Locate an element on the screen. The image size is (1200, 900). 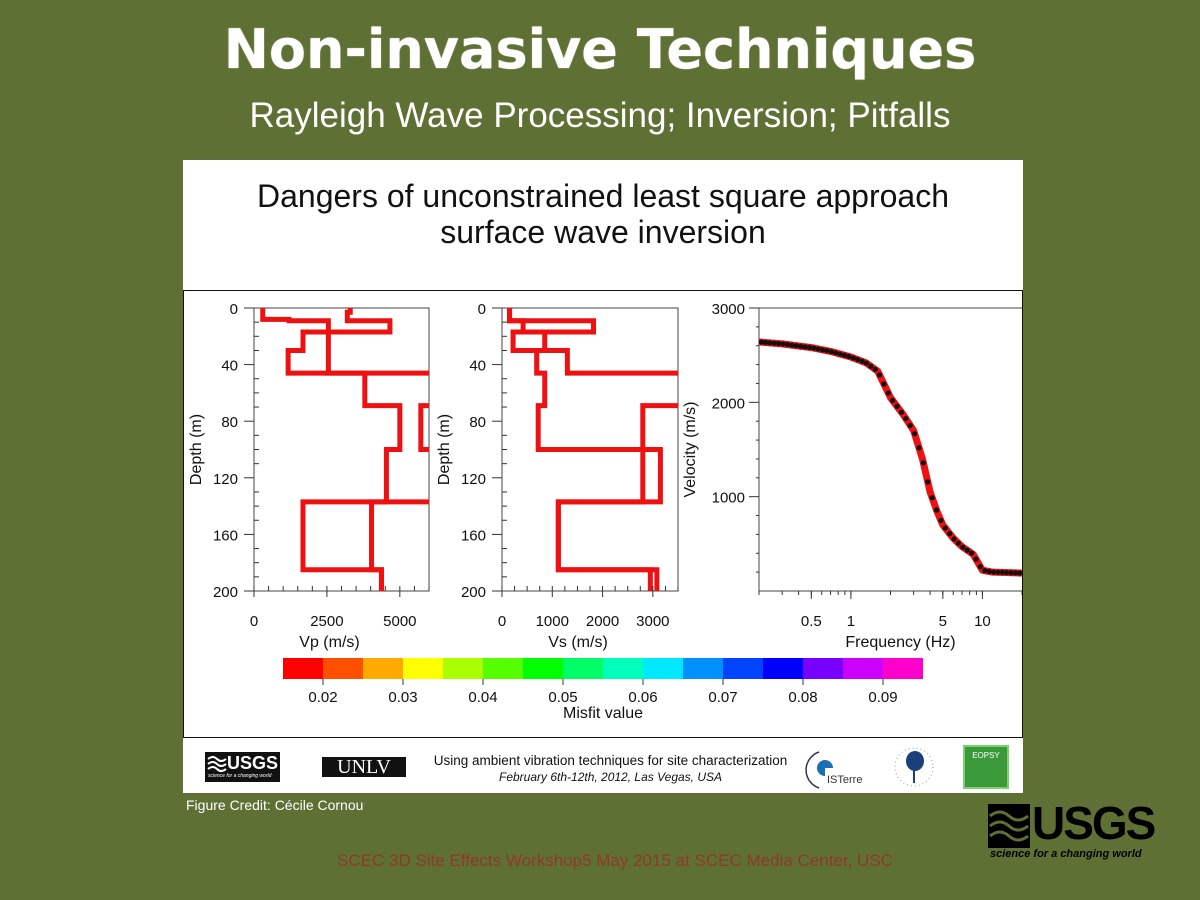
tree-logo is located at coordinates (914, 767).